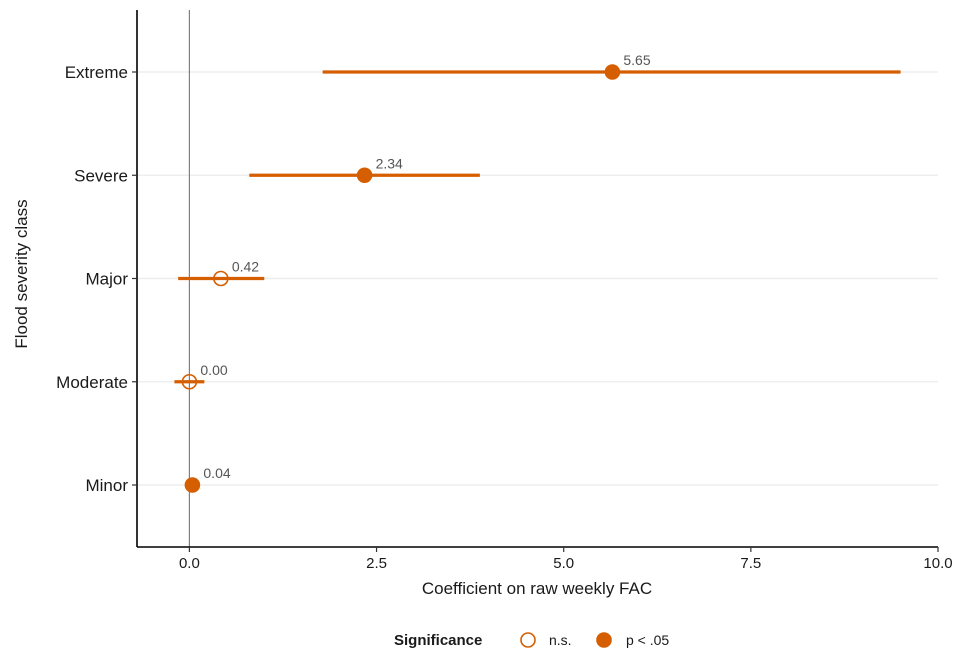 This screenshot has height=654, width=958. Describe the element at coordinates (376, 563) in the screenshot. I see `x-tick-label-1: 2.5` at that location.